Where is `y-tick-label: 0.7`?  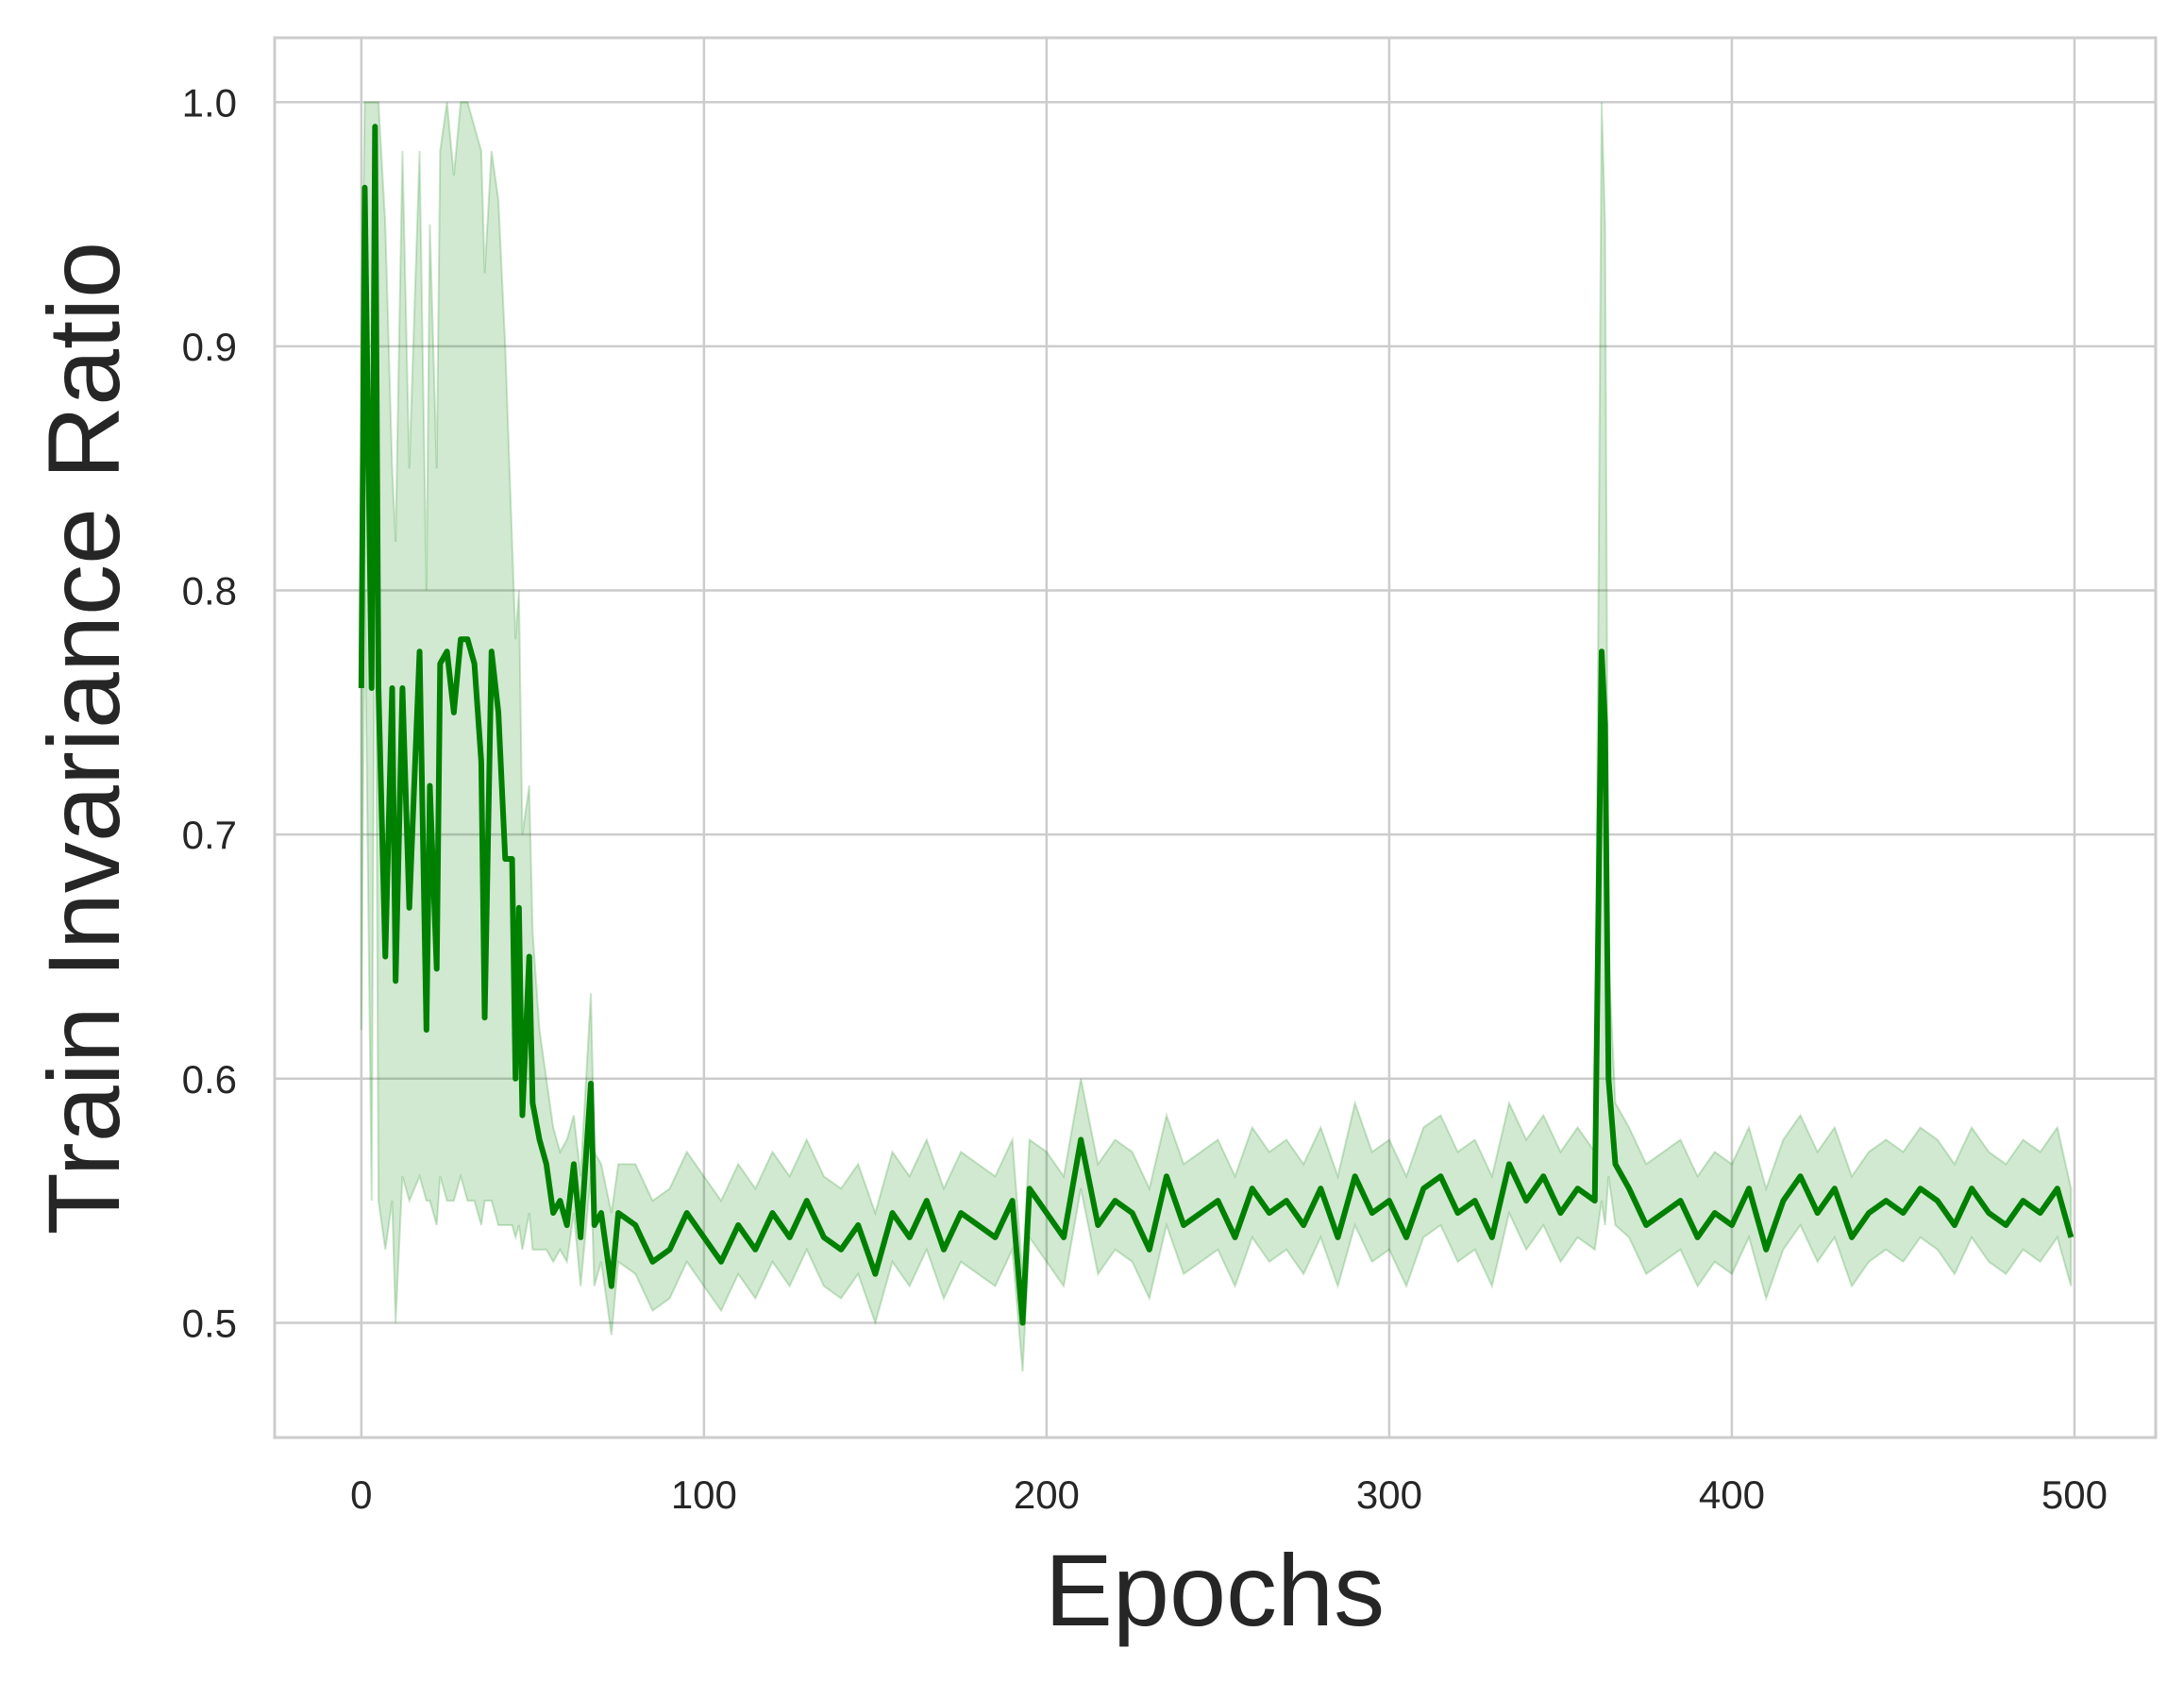 y-tick-label: 0.7 is located at coordinates (209, 835).